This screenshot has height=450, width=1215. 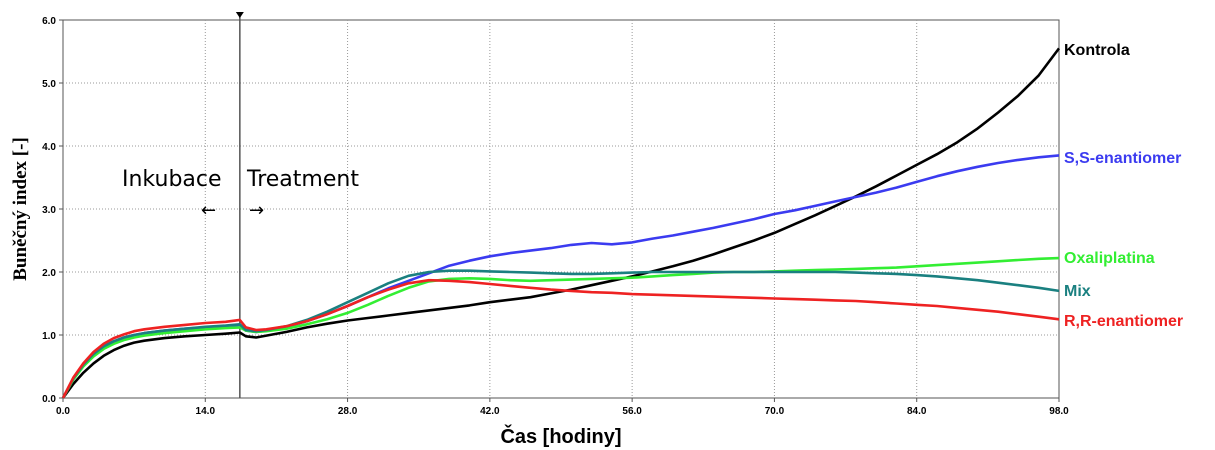 I want to click on annotation-treatment: Treatment, so click(x=302, y=179).